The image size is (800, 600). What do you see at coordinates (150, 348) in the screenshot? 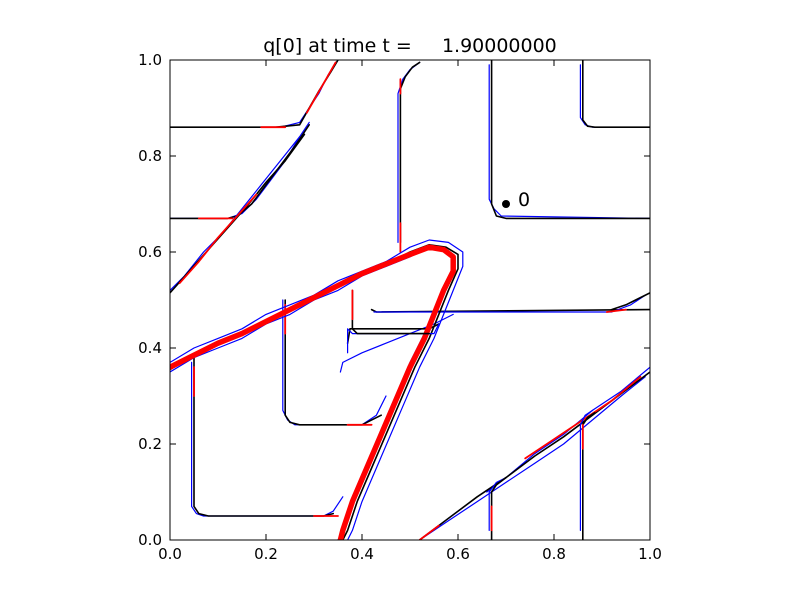
I see `y-tick-label: 0.4` at bounding box center [150, 348].